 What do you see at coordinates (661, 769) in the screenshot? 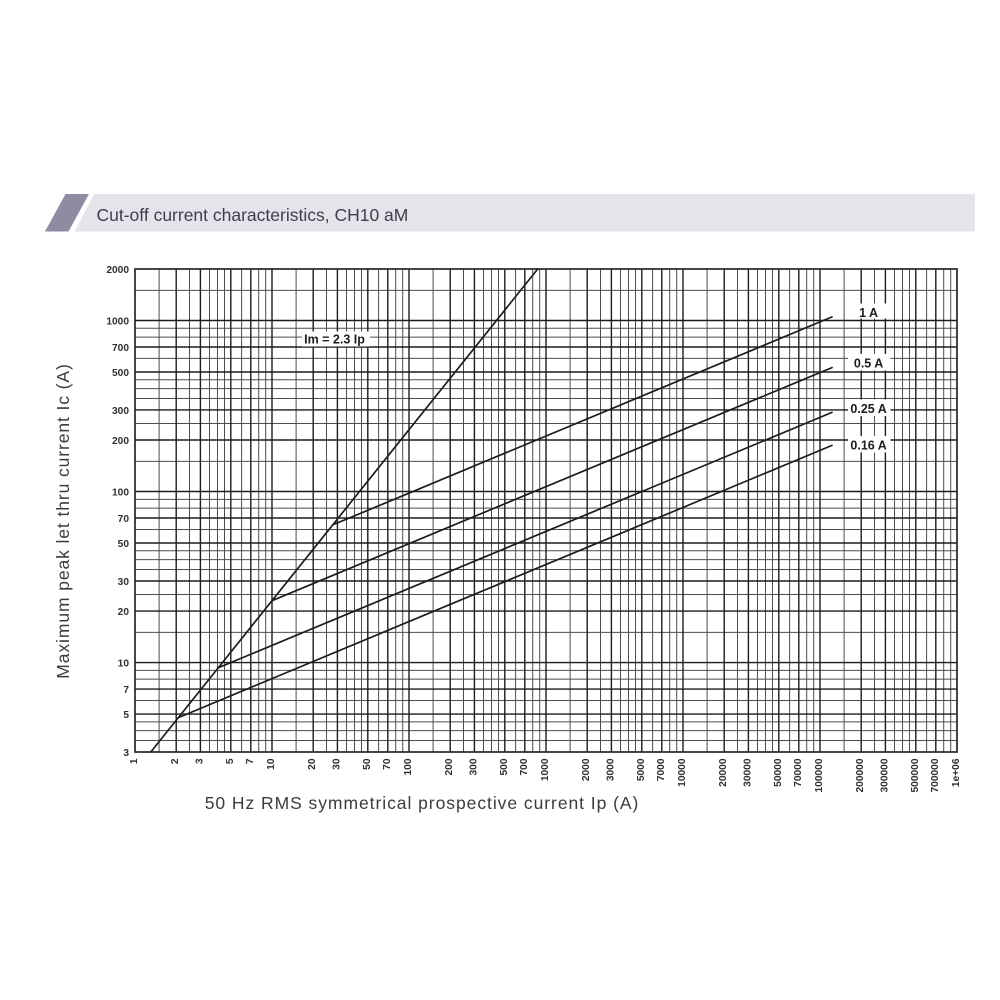
I see `svg-text: 7000` at bounding box center [661, 769].